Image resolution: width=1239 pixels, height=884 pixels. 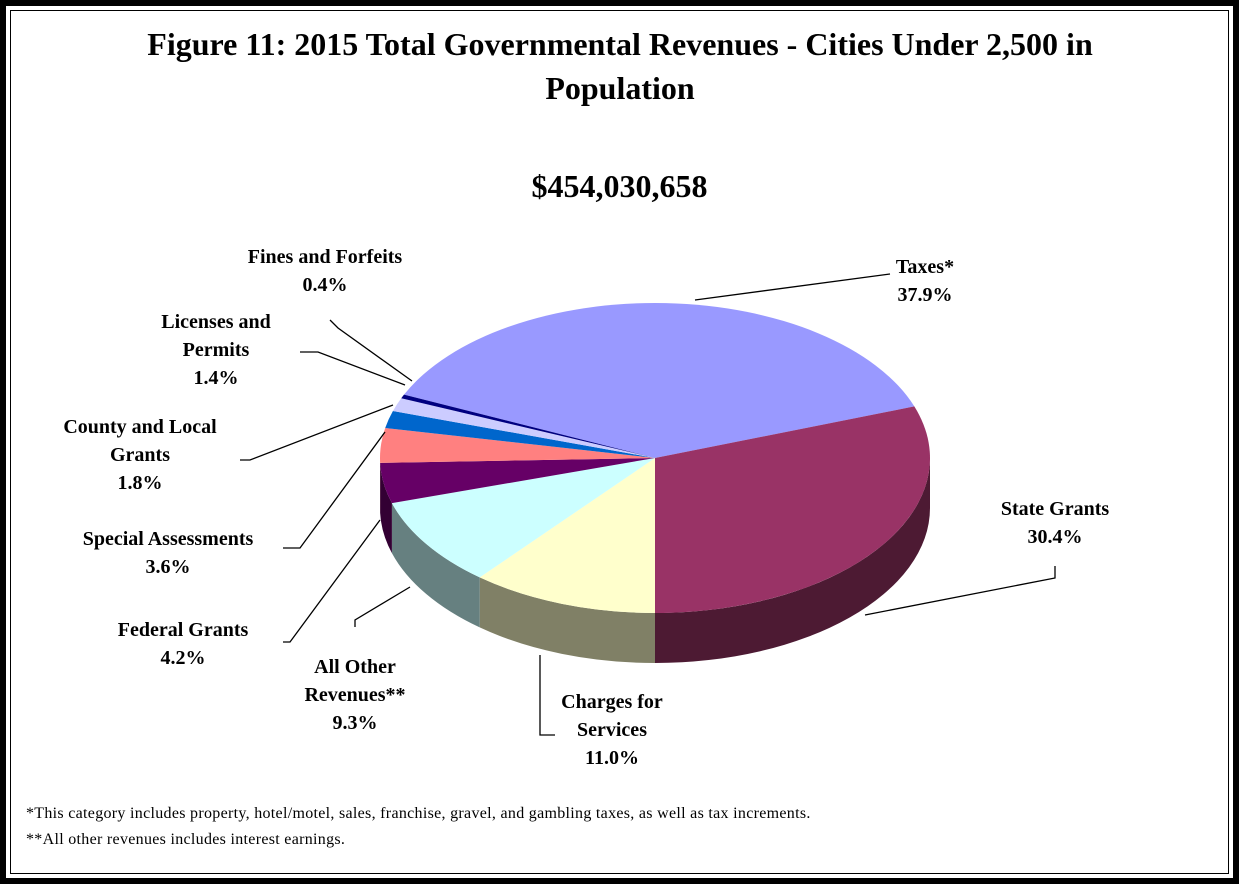 What do you see at coordinates (216, 378) in the screenshot?
I see `value-label: 1.4%` at bounding box center [216, 378].